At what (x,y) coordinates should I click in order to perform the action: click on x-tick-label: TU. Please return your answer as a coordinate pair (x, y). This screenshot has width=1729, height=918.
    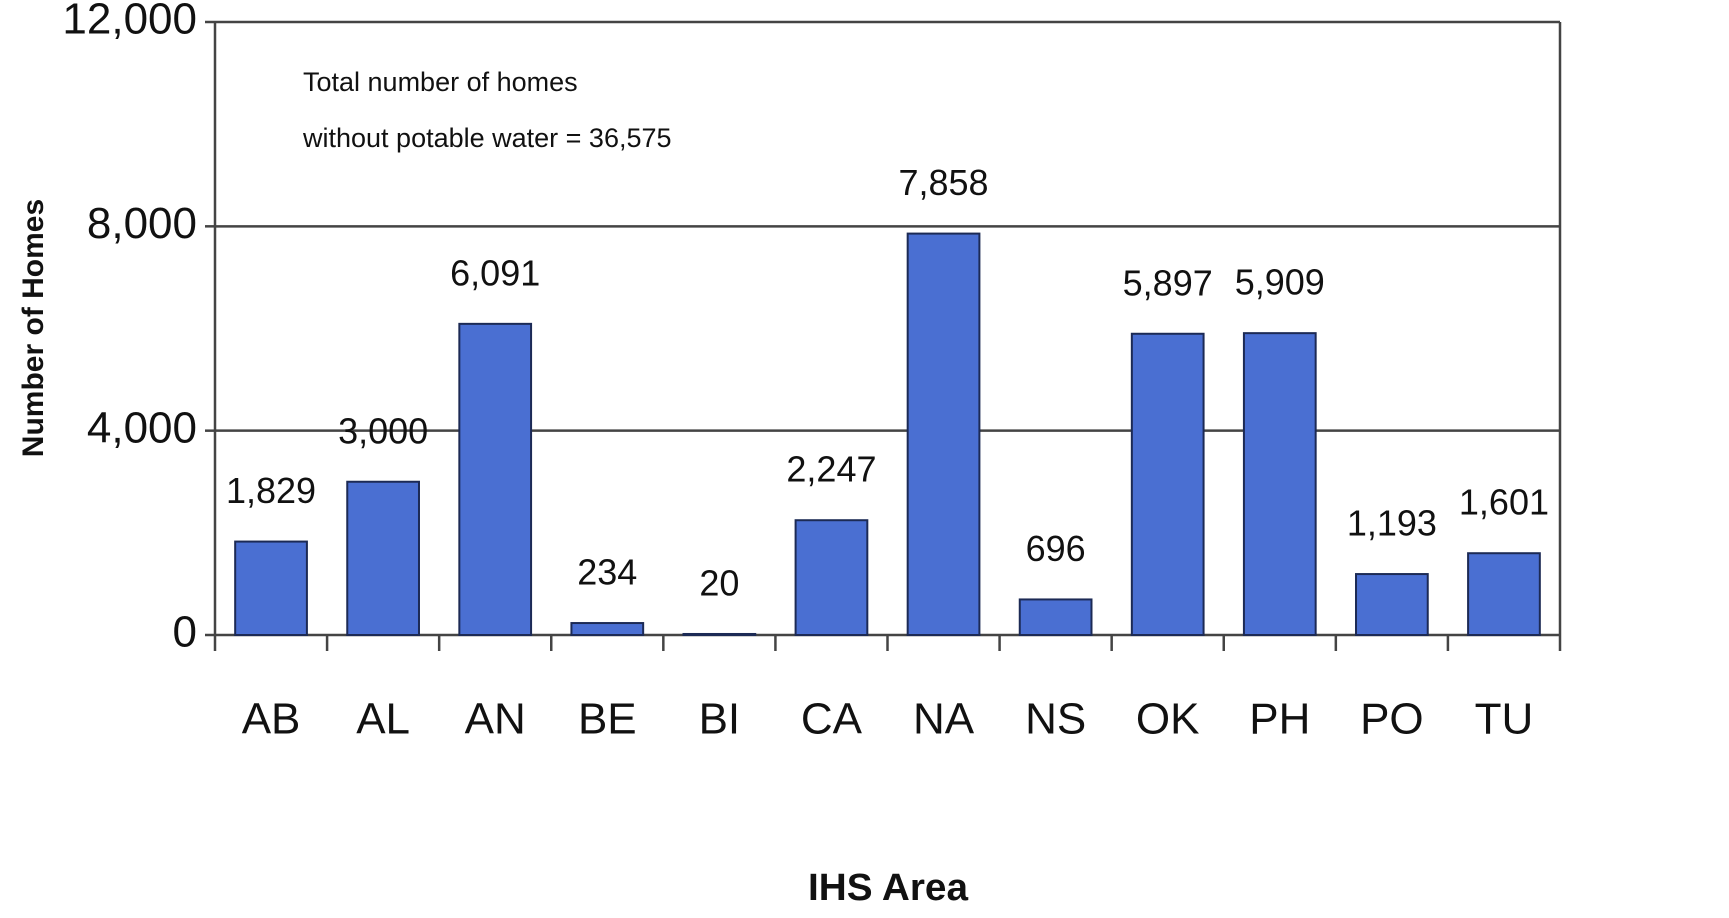
    Looking at the image, I should click on (1504, 719).